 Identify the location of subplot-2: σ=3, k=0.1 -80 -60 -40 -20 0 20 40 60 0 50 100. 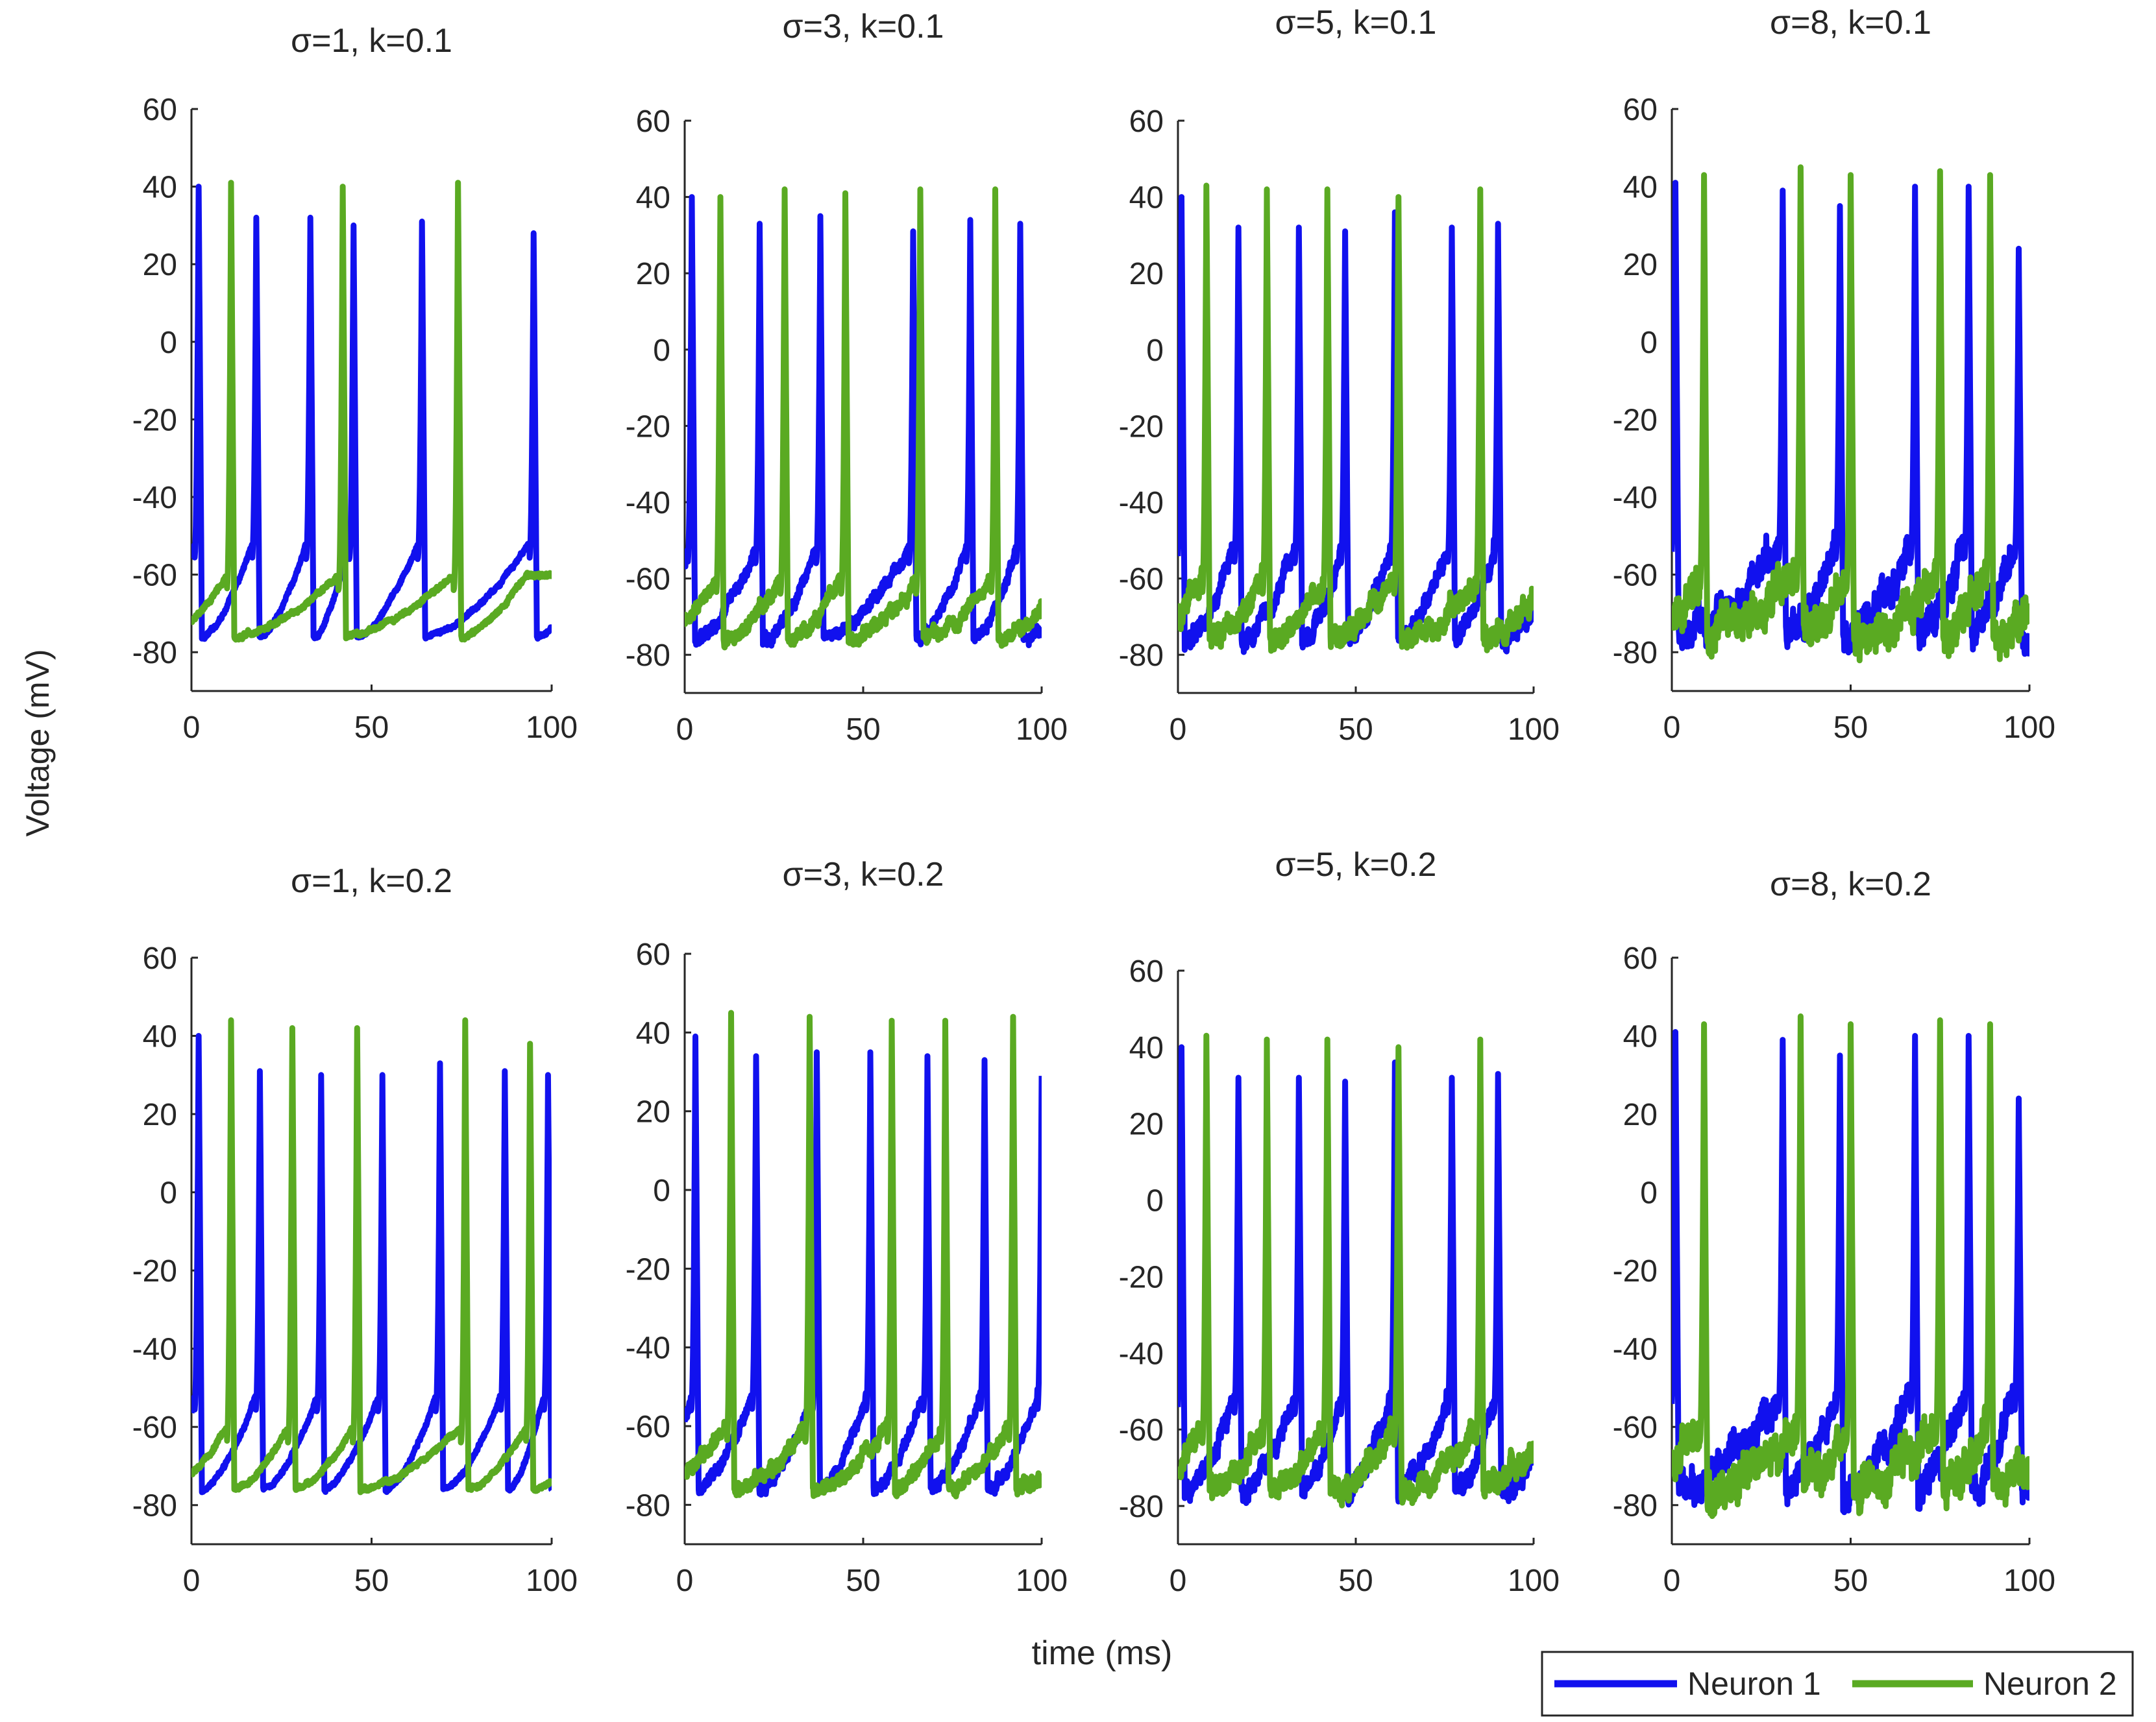
(847, 377).